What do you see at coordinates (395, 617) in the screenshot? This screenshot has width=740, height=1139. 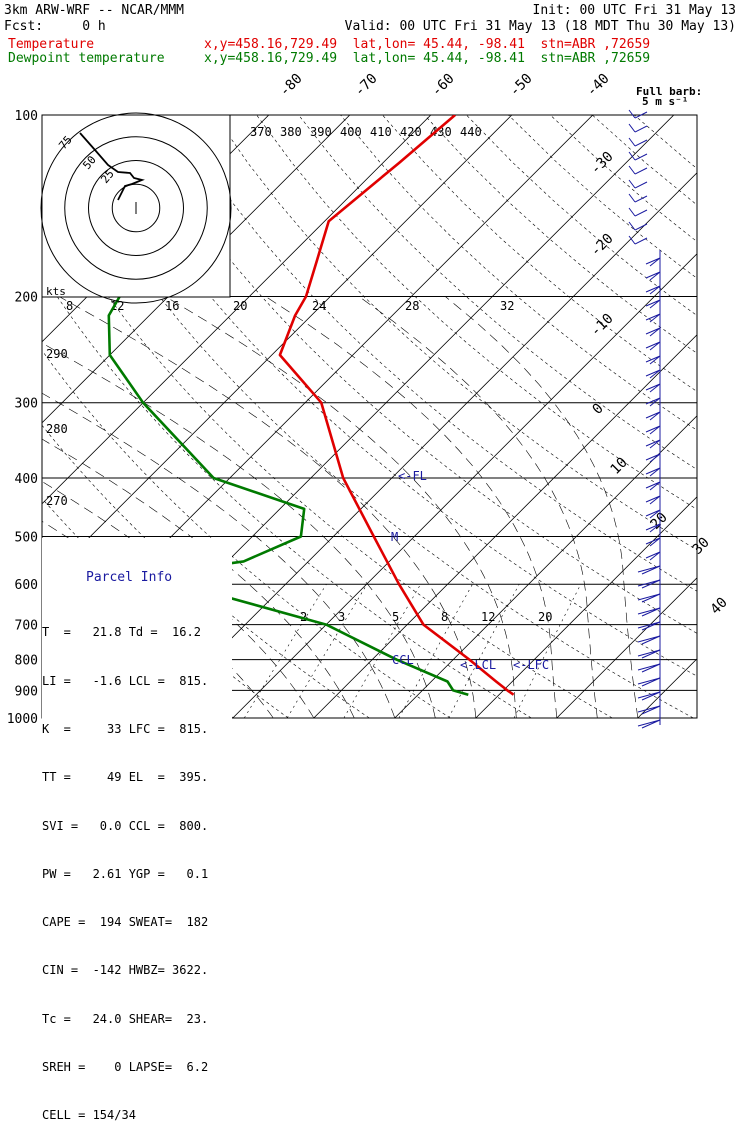 I see `mixing-ratio-low-label: 5` at bounding box center [395, 617].